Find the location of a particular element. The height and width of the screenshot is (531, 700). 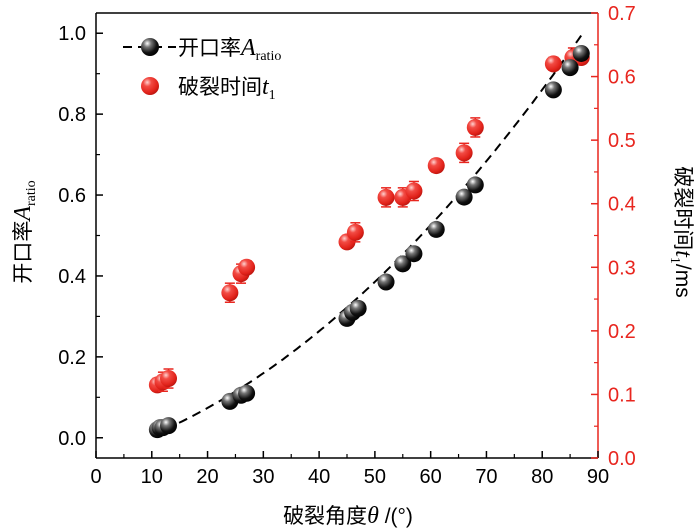

x-tick-label: 80 is located at coordinates (542, 477).